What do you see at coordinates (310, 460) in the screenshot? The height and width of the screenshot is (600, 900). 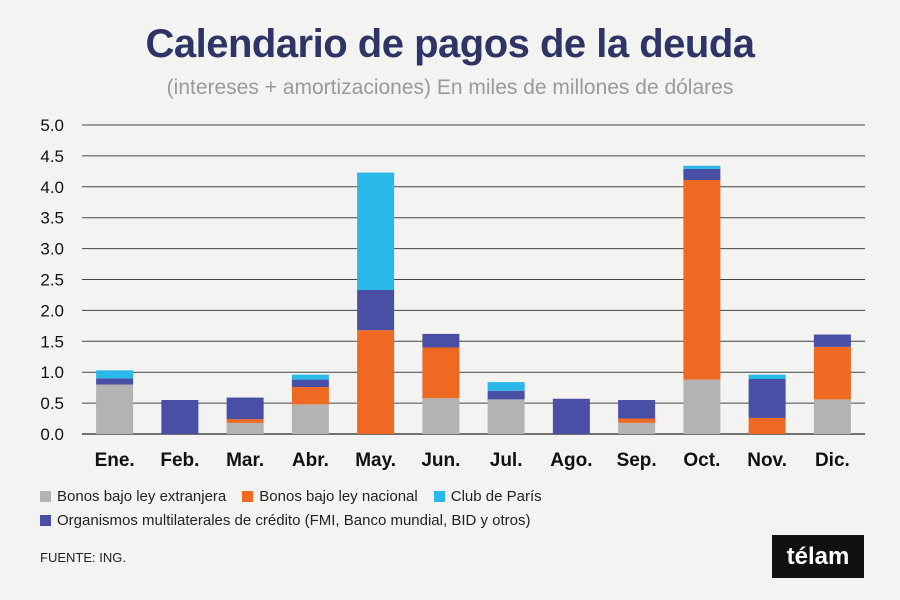 I see `x-tick-label: Abr.` at bounding box center [310, 460].